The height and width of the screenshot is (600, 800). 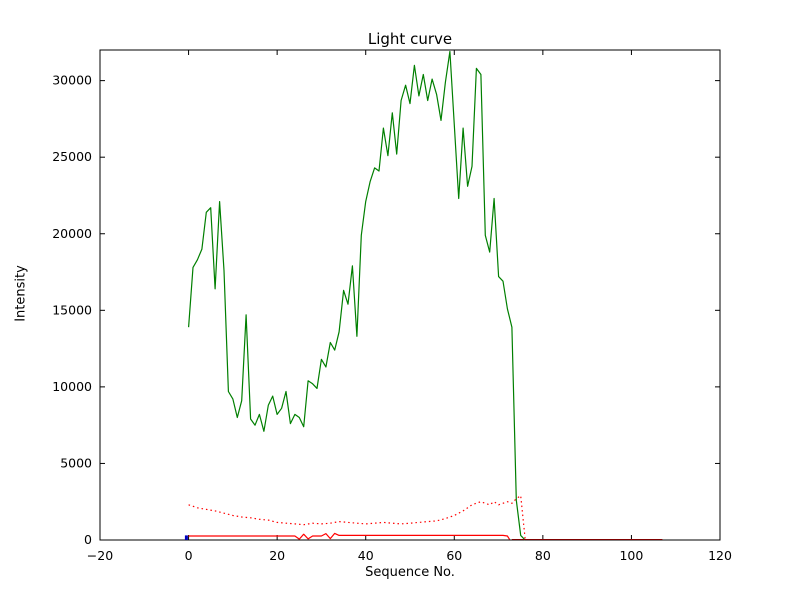 What do you see at coordinates (277, 555) in the screenshot?
I see `x-tick-label: 20` at bounding box center [277, 555].